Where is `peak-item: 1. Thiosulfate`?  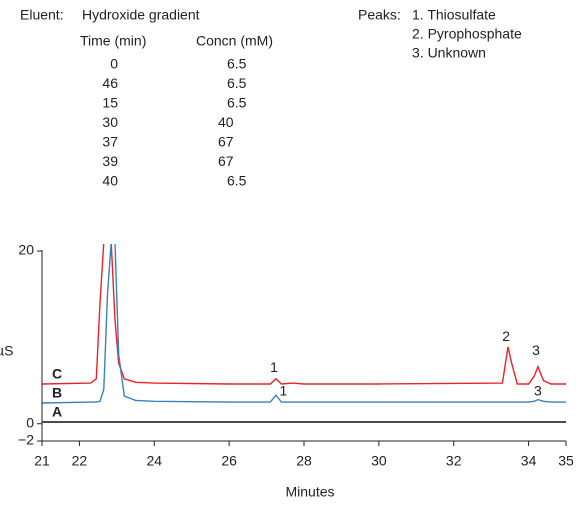
peak-item: 1. Thiosulfate is located at coordinates (454, 15).